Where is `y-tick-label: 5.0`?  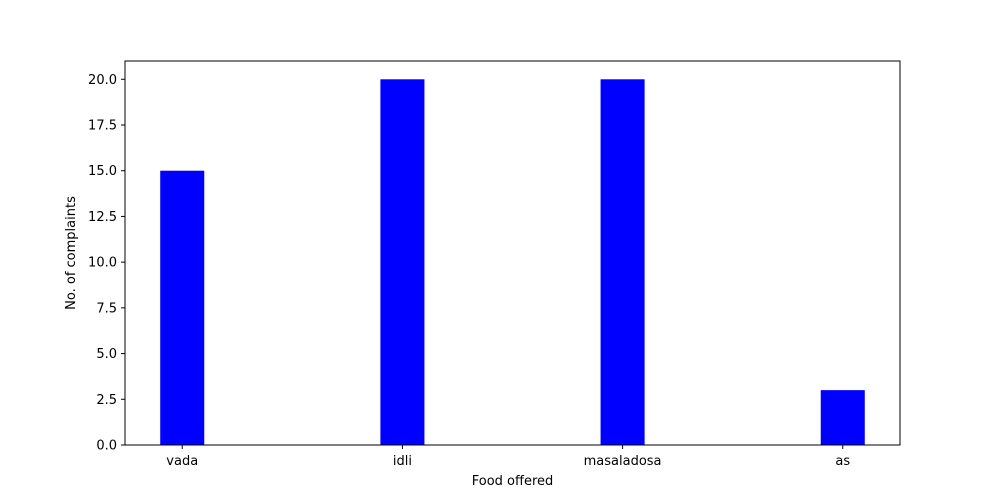
y-tick-label: 5.0 is located at coordinates (106, 354).